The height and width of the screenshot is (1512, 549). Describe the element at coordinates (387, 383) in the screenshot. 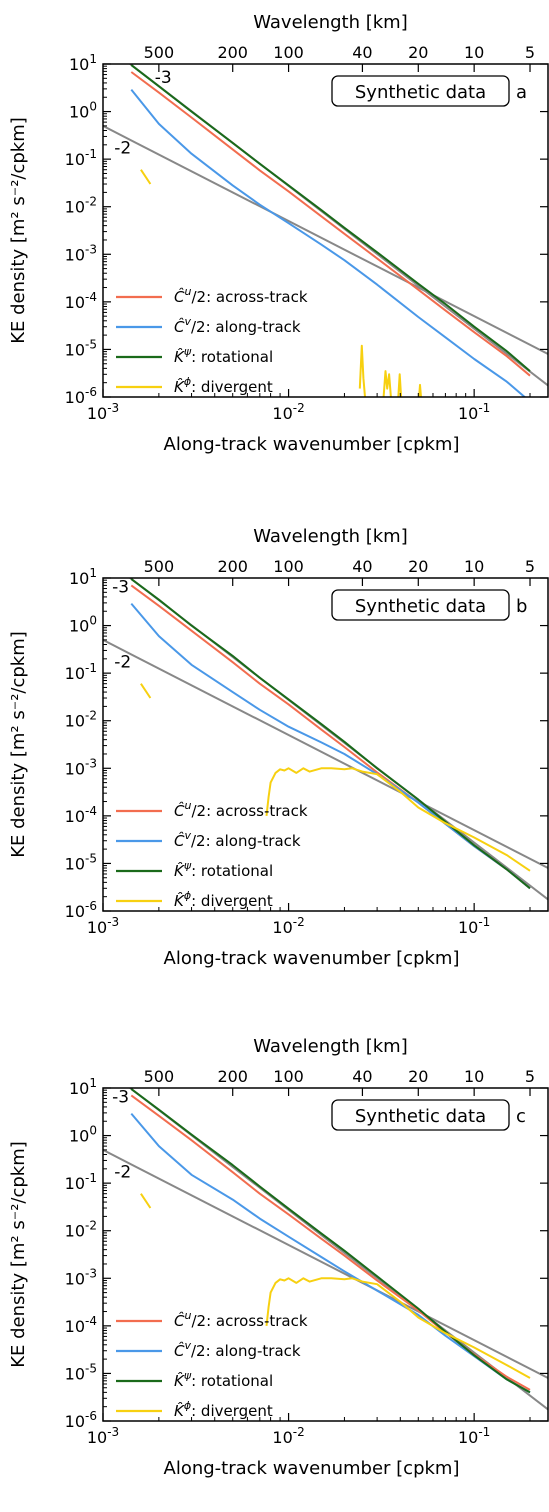

I see `series-line-divergent-seg2` at that location.